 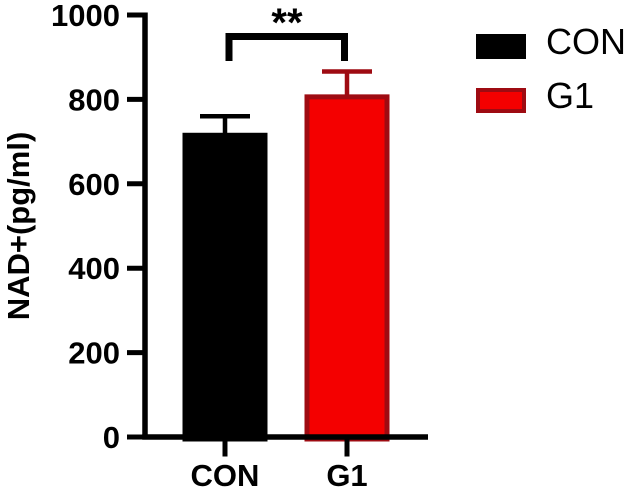 I want to click on y-tick-label: 200, so click(x=94, y=353).